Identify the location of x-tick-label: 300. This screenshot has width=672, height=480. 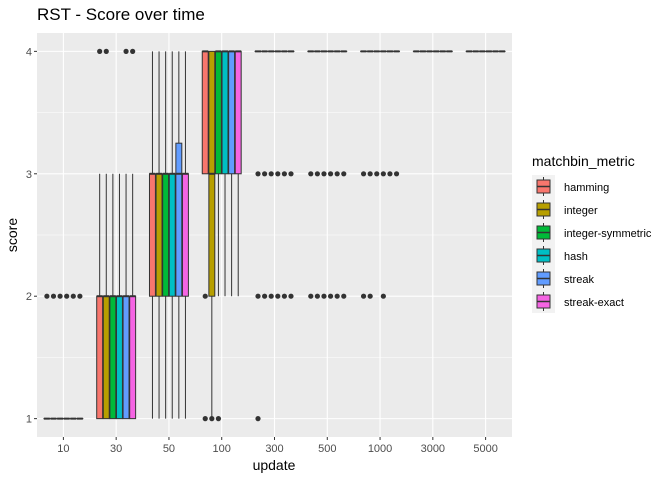
(274, 449).